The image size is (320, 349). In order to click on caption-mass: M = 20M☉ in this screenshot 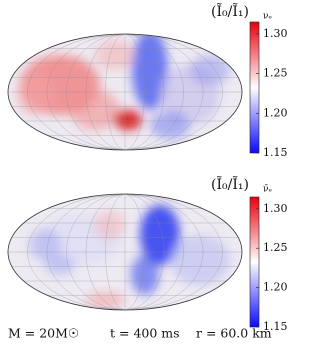, I will do `click(43, 333)`.